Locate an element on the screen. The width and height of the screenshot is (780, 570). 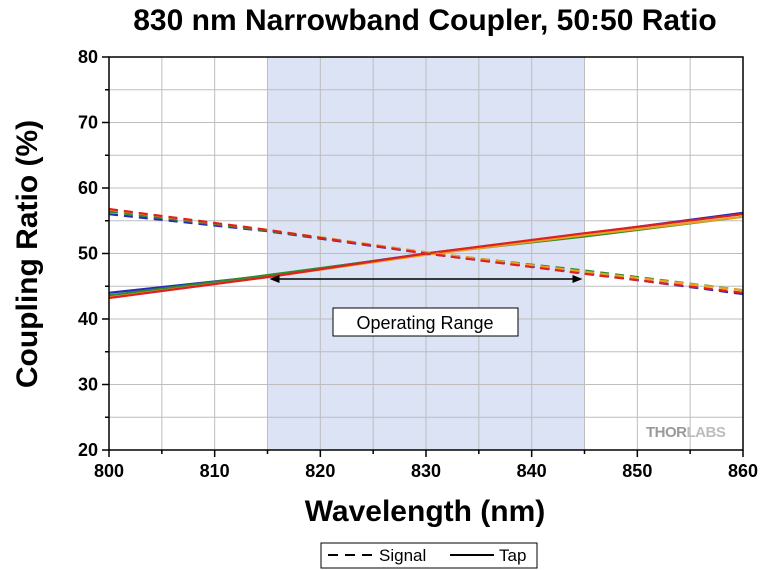
legend-box is located at coordinates (429, 555).